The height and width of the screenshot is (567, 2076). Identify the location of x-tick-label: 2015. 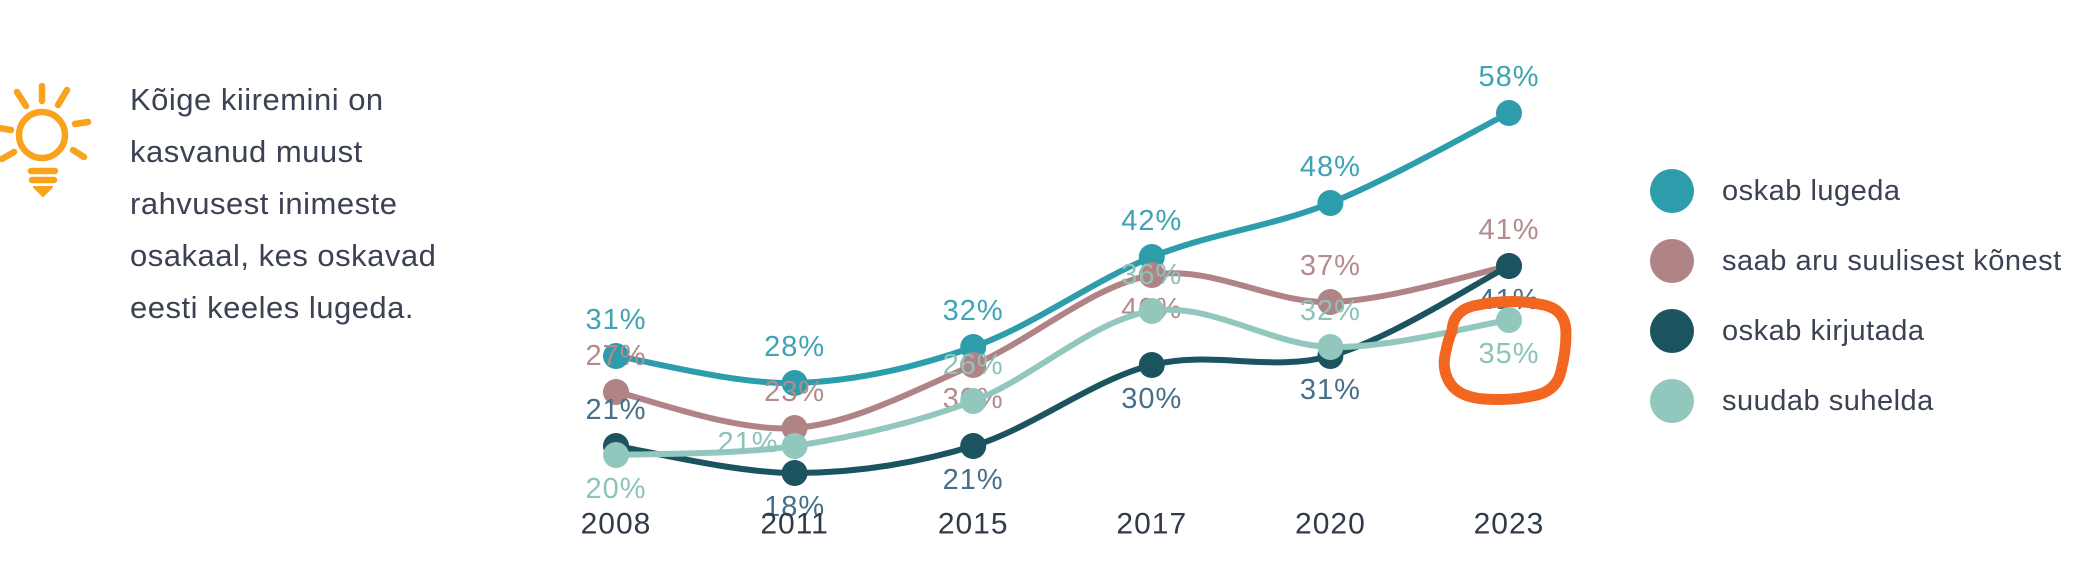
(973, 524).